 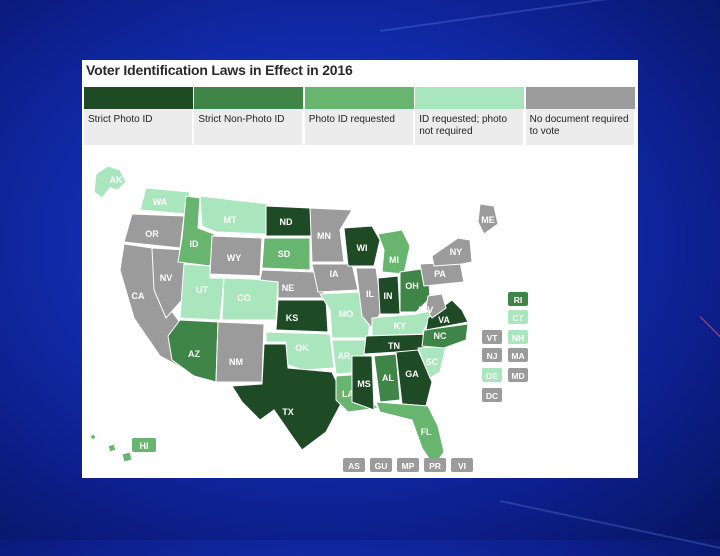 What do you see at coordinates (152, 234) in the screenshot?
I see `state-label: OR` at bounding box center [152, 234].